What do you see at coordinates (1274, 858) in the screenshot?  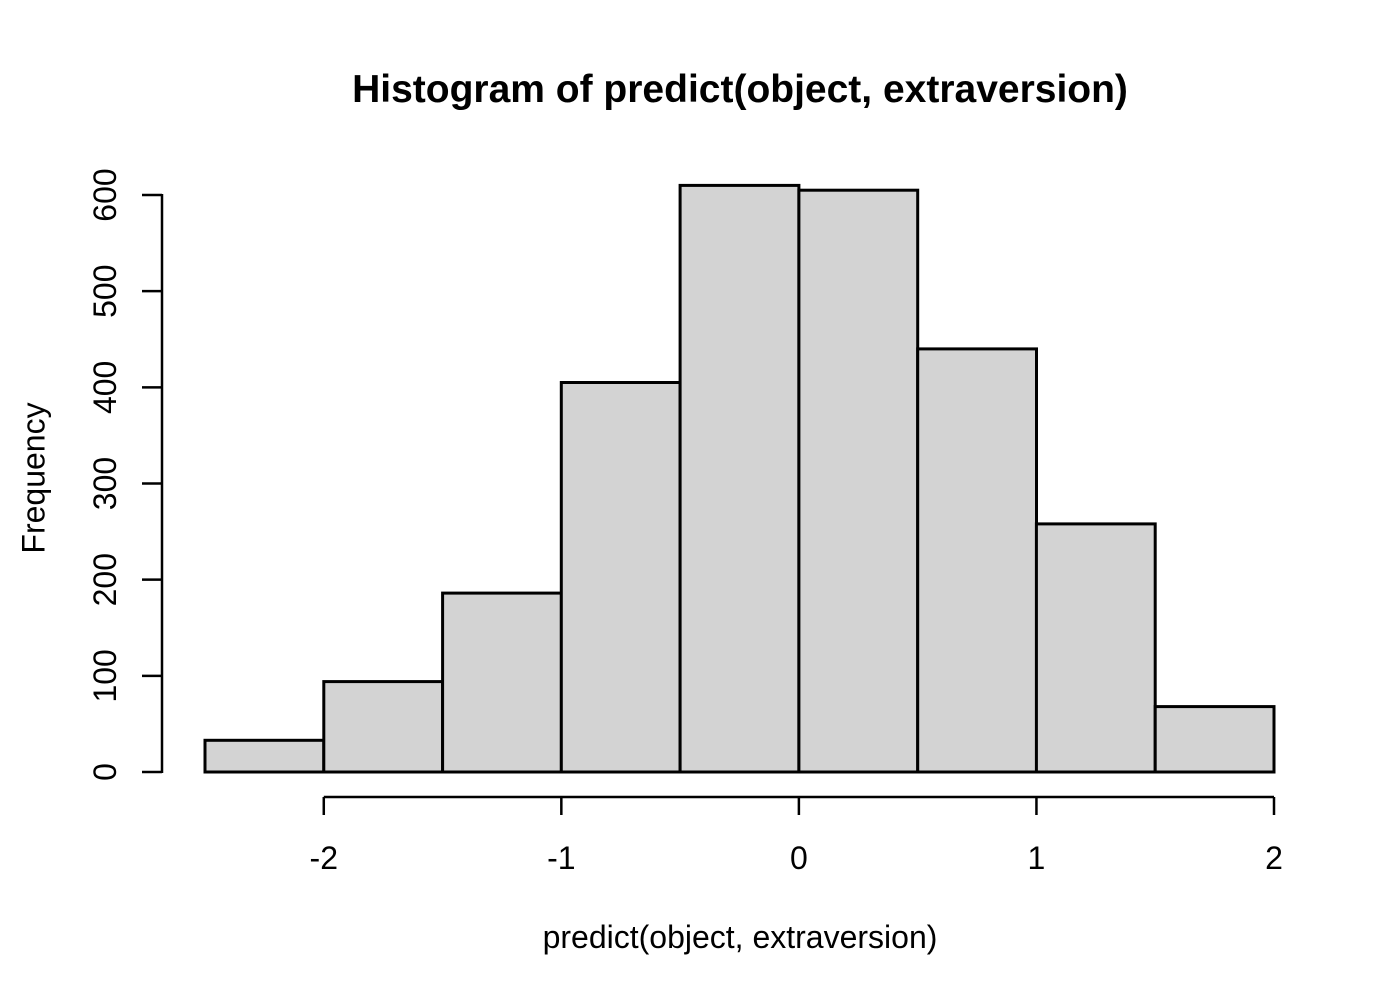 I see `x-tick-label: 2` at bounding box center [1274, 858].